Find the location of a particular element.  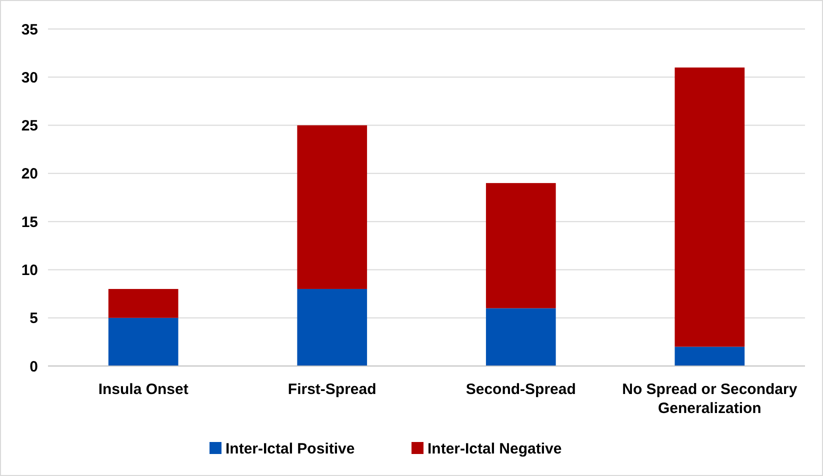

legend-label: Inter-Ictal Negative is located at coordinates (495, 449).